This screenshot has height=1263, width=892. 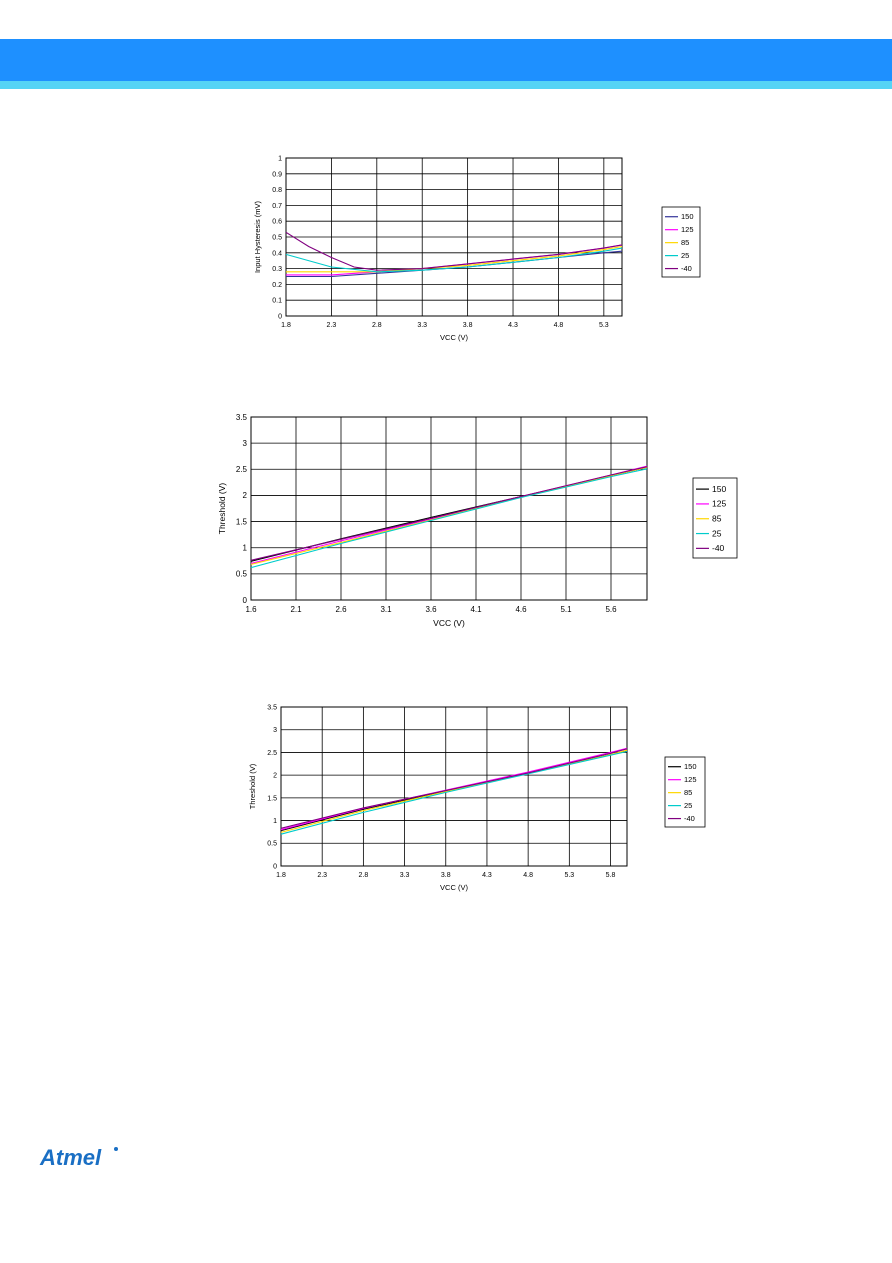 What do you see at coordinates (257, 236) in the screenshot?
I see `y-axis-label: Input Hysteresis (mV)` at bounding box center [257, 236].